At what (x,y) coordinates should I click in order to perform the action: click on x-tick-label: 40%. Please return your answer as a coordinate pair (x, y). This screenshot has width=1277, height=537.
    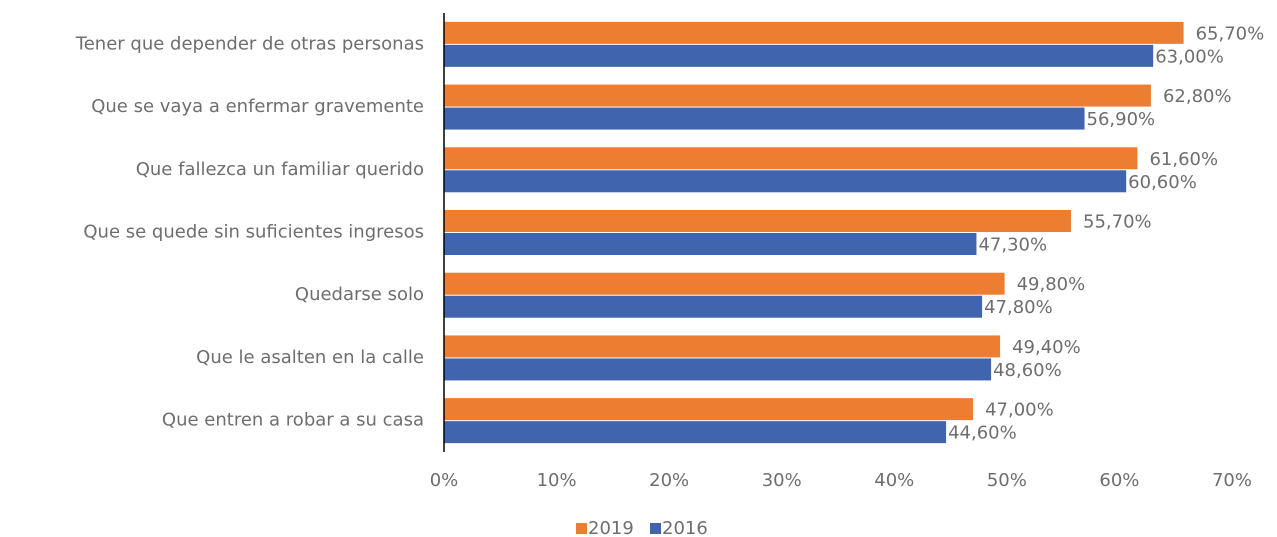
    Looking at the image, I should click on (894, 480).